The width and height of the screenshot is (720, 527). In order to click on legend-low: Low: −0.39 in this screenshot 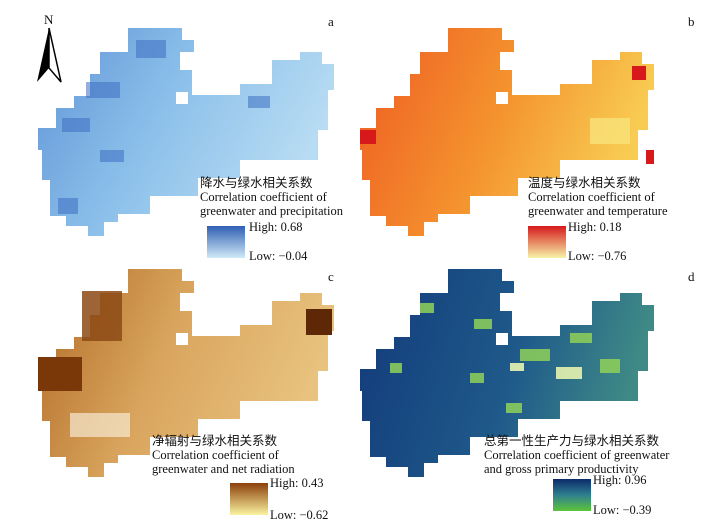, I will do `click(622, 510)`.